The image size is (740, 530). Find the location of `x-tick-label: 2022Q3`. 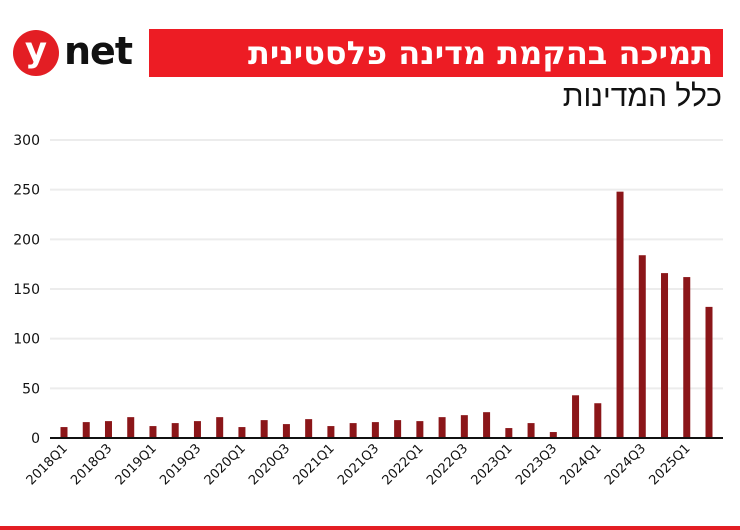

x-tick-label: 2022Q3 is located at coordinates (447, 464).